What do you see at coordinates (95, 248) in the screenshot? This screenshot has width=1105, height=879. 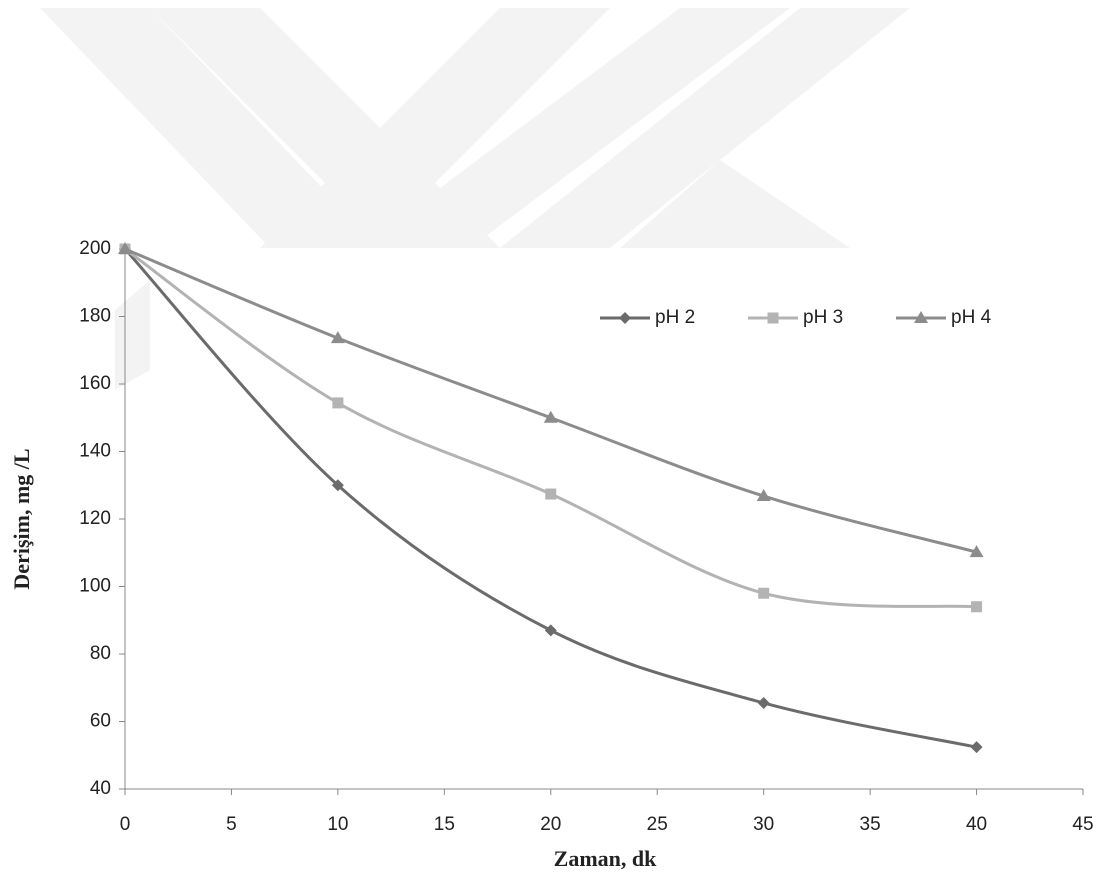 I see `y-tick-label: 200` at bounding box center [95, 248].